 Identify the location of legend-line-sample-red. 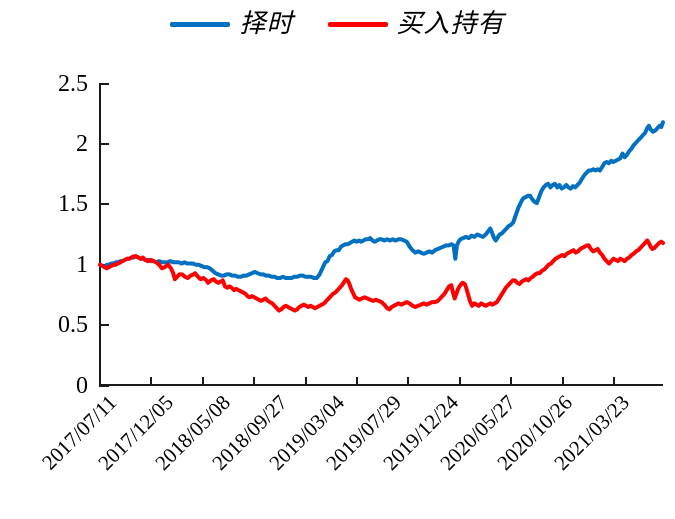
(357, 24).